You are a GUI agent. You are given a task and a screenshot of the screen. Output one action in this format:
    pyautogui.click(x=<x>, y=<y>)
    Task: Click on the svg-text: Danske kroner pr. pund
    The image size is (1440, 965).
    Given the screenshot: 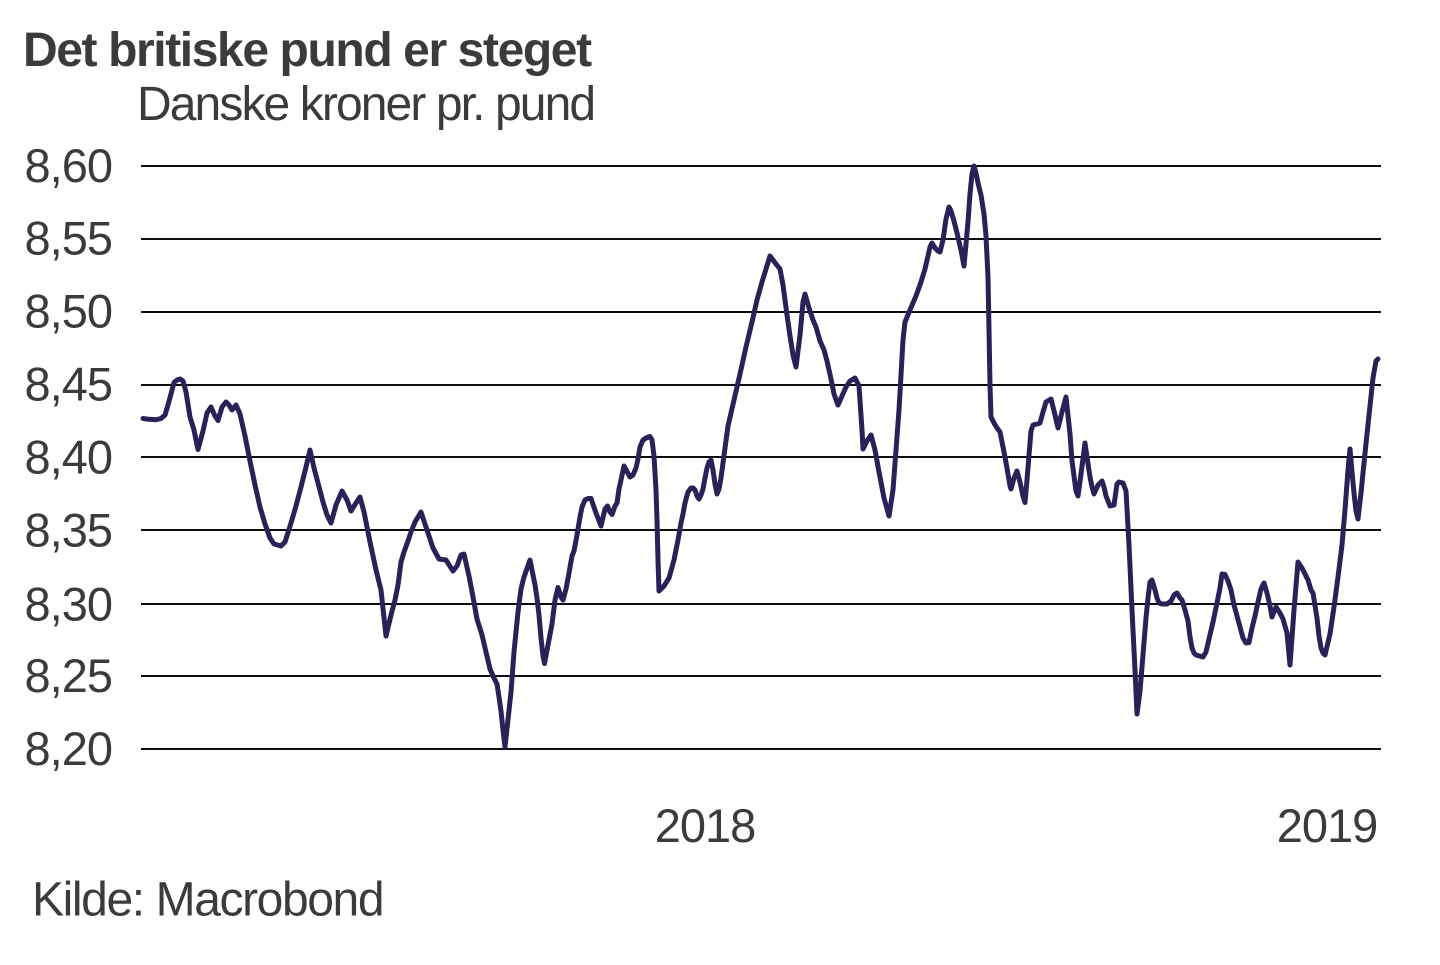 What is the action you would take?
    pyautogui.click(x=365, y=104)
    